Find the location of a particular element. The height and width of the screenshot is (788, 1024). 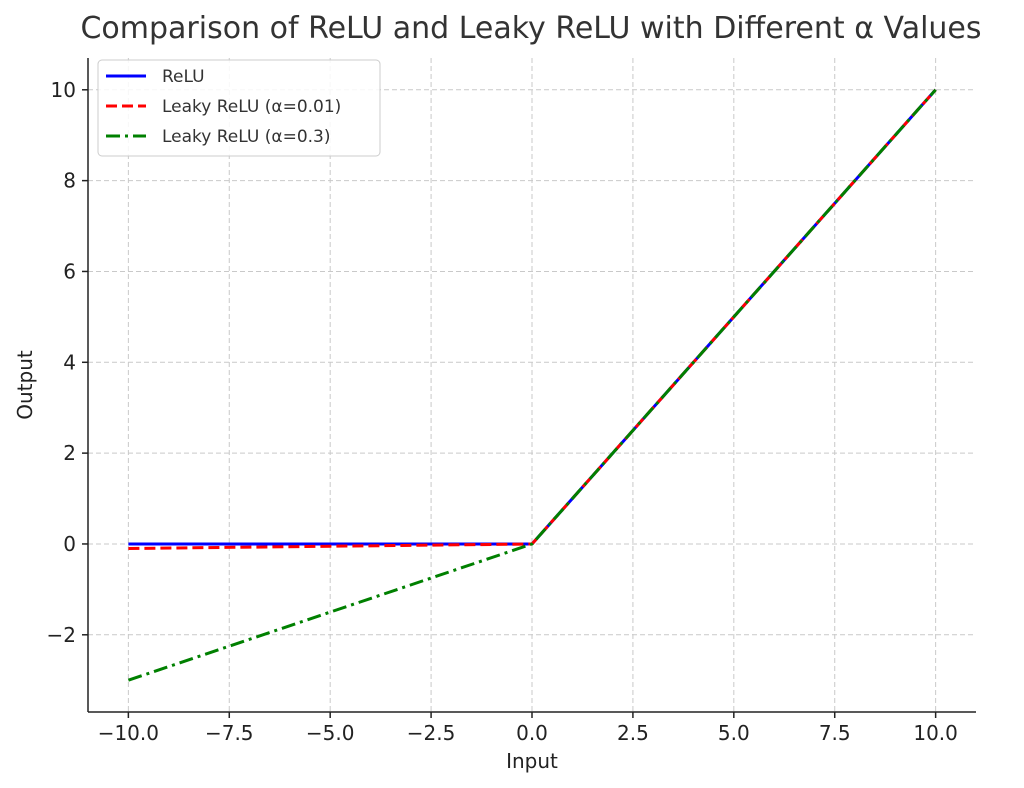

y-ticks: −2 0 2 4 6 8 10 is located at coordinates (67, 362).